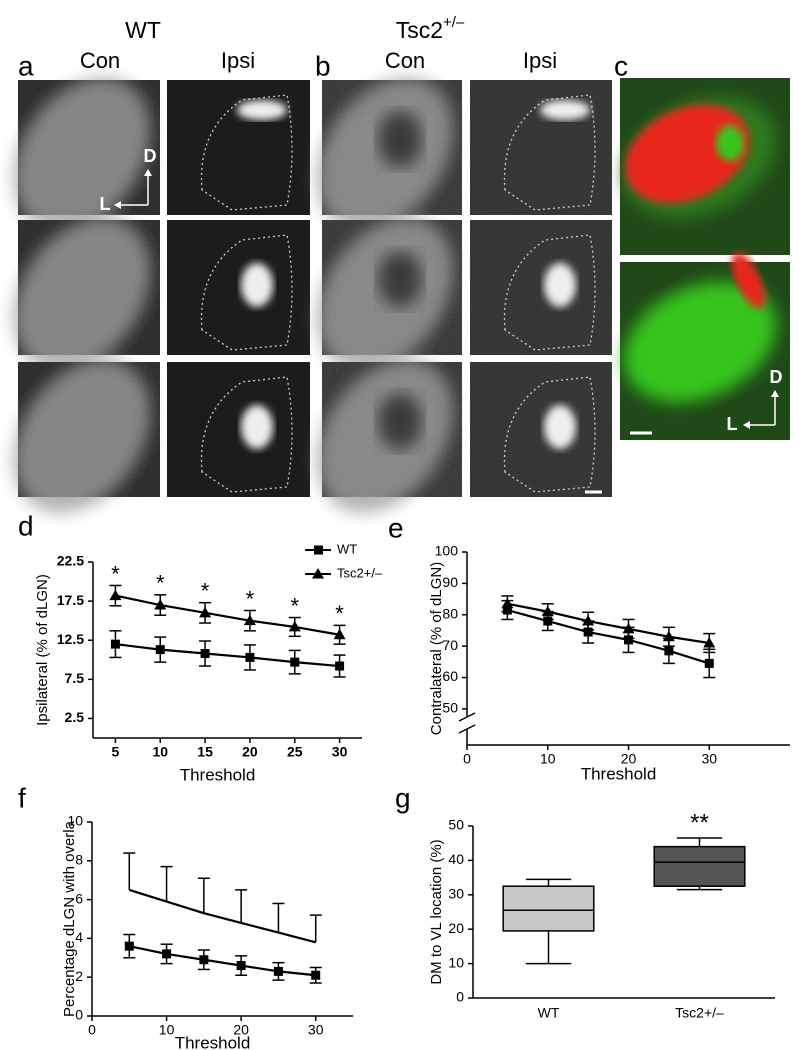 The image size is (799, 1050). I want to click on legend-marker, so click(318, 573).